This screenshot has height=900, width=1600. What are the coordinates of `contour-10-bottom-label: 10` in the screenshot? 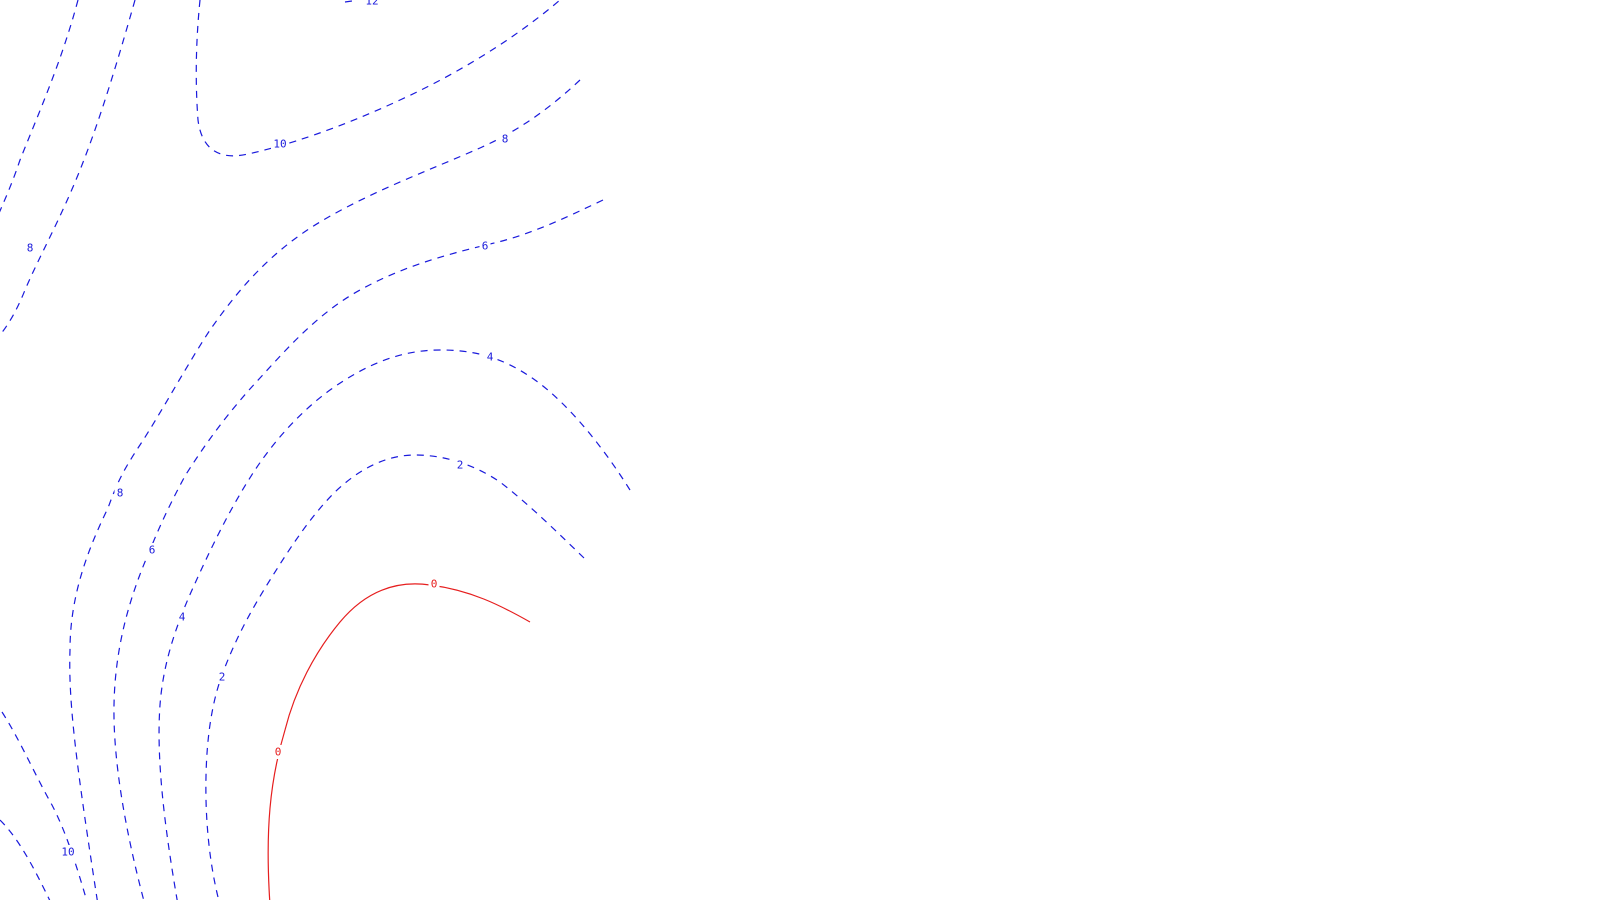 It's located at (67, 852).